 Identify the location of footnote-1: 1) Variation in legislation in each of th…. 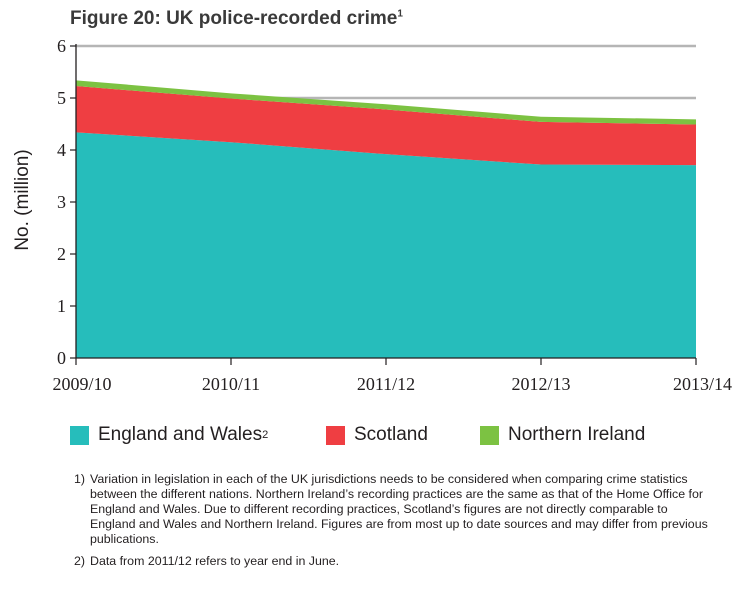
(394, 509).